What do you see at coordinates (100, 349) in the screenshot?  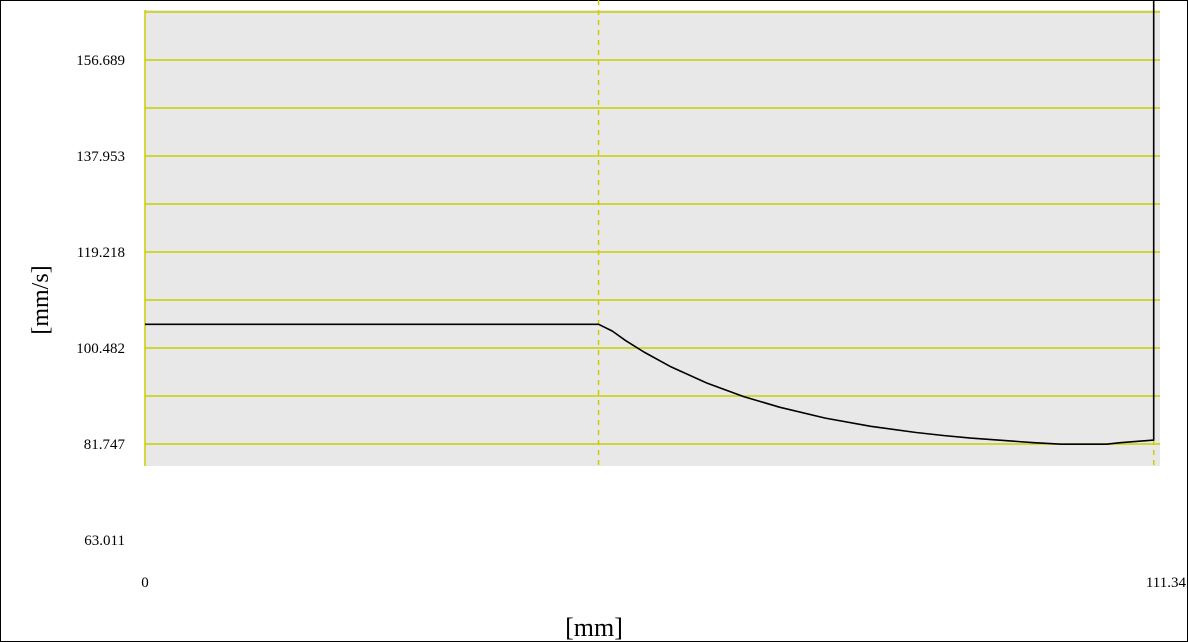 I see `y-tick-label: 100.482` at bounding box center [100, 349].